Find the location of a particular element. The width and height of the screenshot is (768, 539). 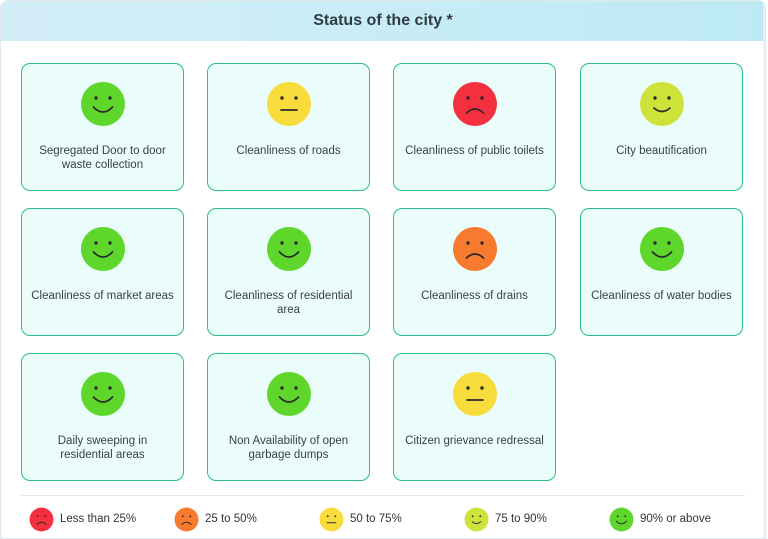

card-label: Cleanliness of market areas is located at coordinates (102, 296).